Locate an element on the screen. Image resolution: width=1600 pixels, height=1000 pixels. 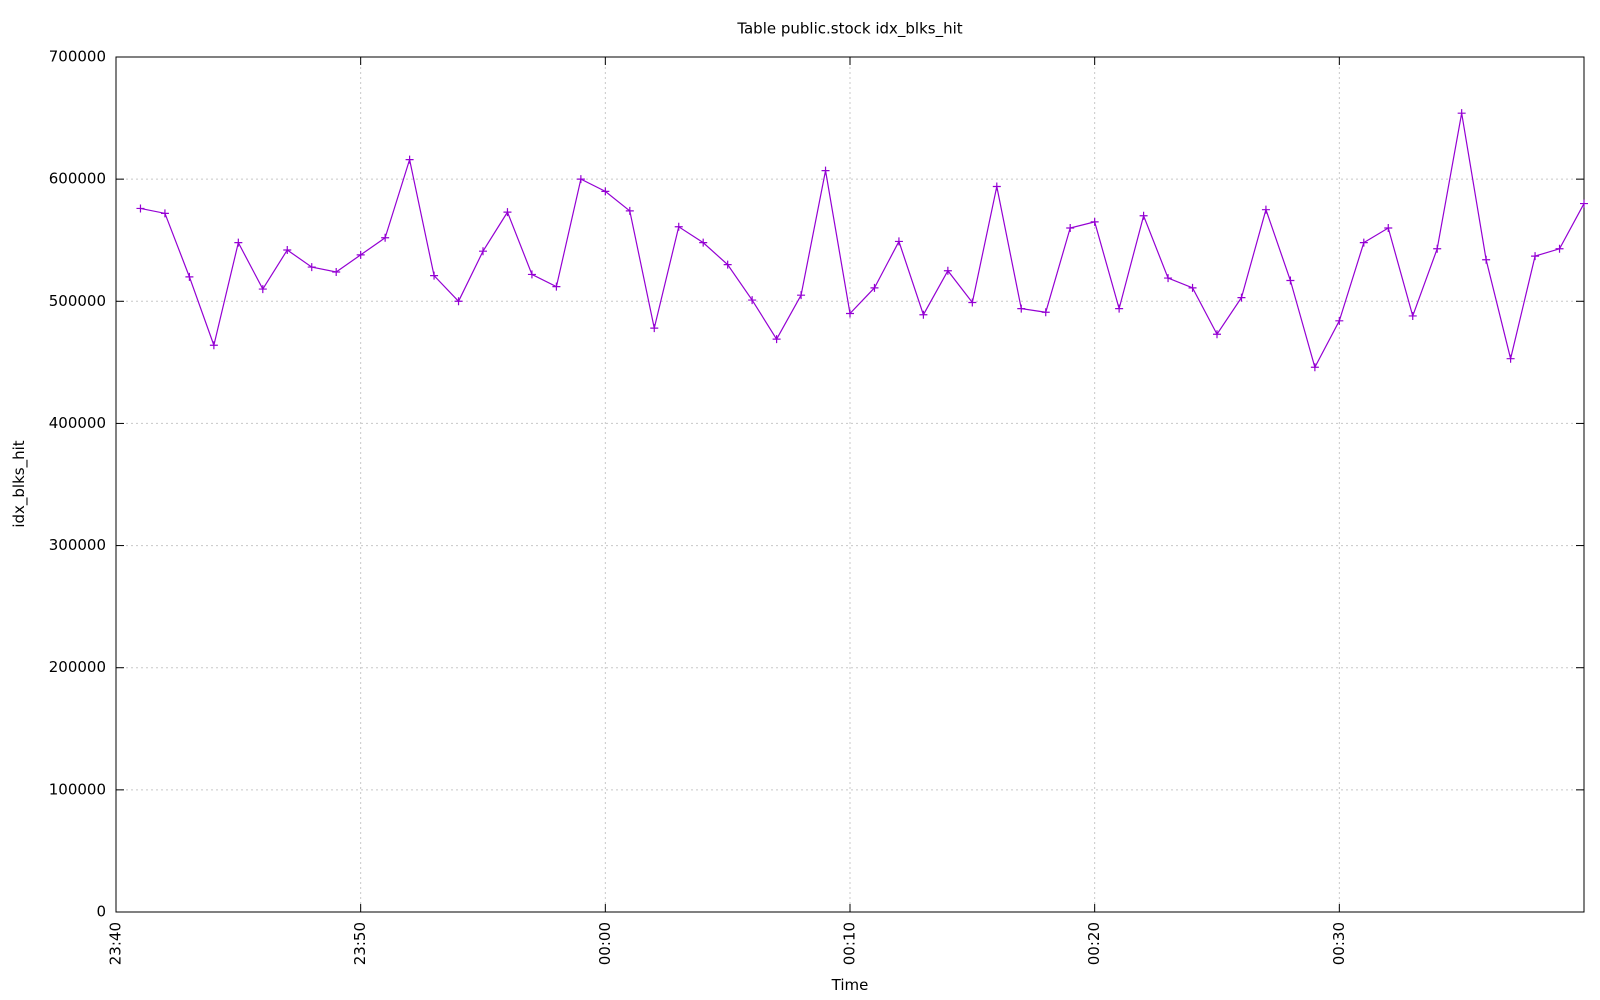
x-tick-label: 00:20 is located at coordinates (1094, 943).